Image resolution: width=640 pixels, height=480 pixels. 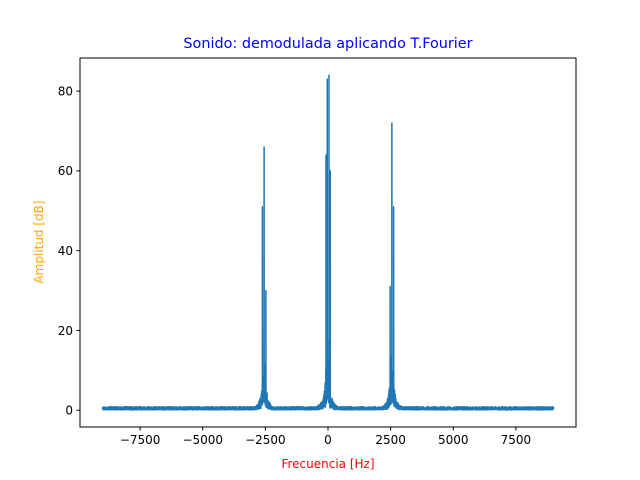 I want to click on x-tick-label: −5000, so click(x=202, y=440).